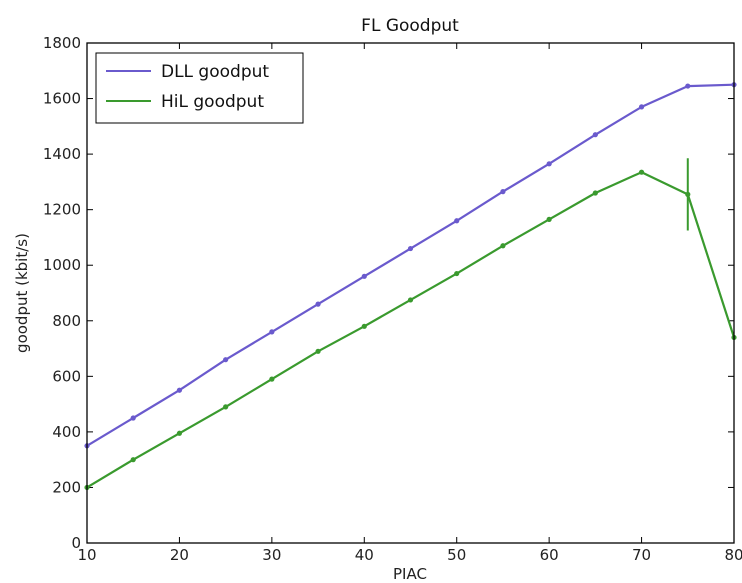 The image size is (742, 583). I want to click on x-tick-label: 50, so click(456, 555).